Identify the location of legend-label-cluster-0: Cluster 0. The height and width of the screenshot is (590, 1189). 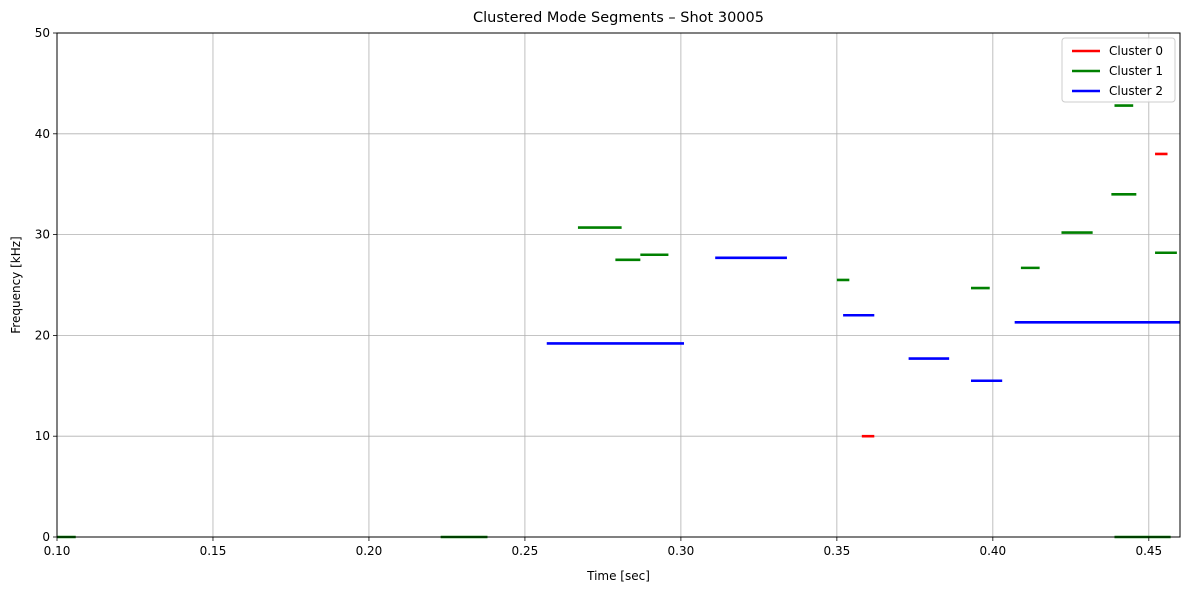
(1136, 51).